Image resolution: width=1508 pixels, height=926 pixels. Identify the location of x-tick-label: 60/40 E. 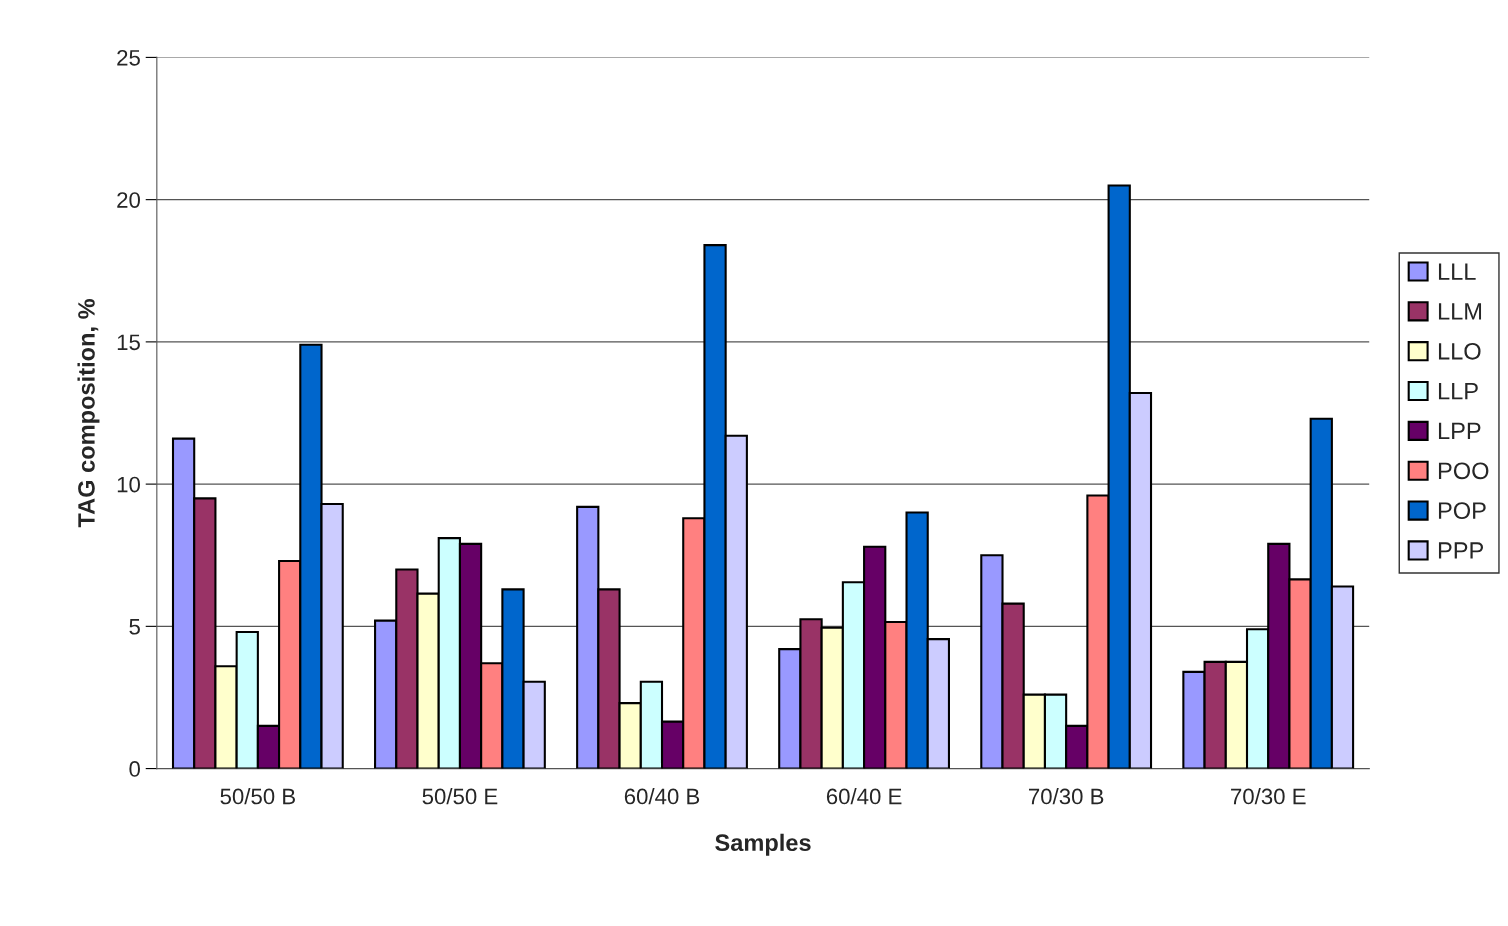
(864, 796).